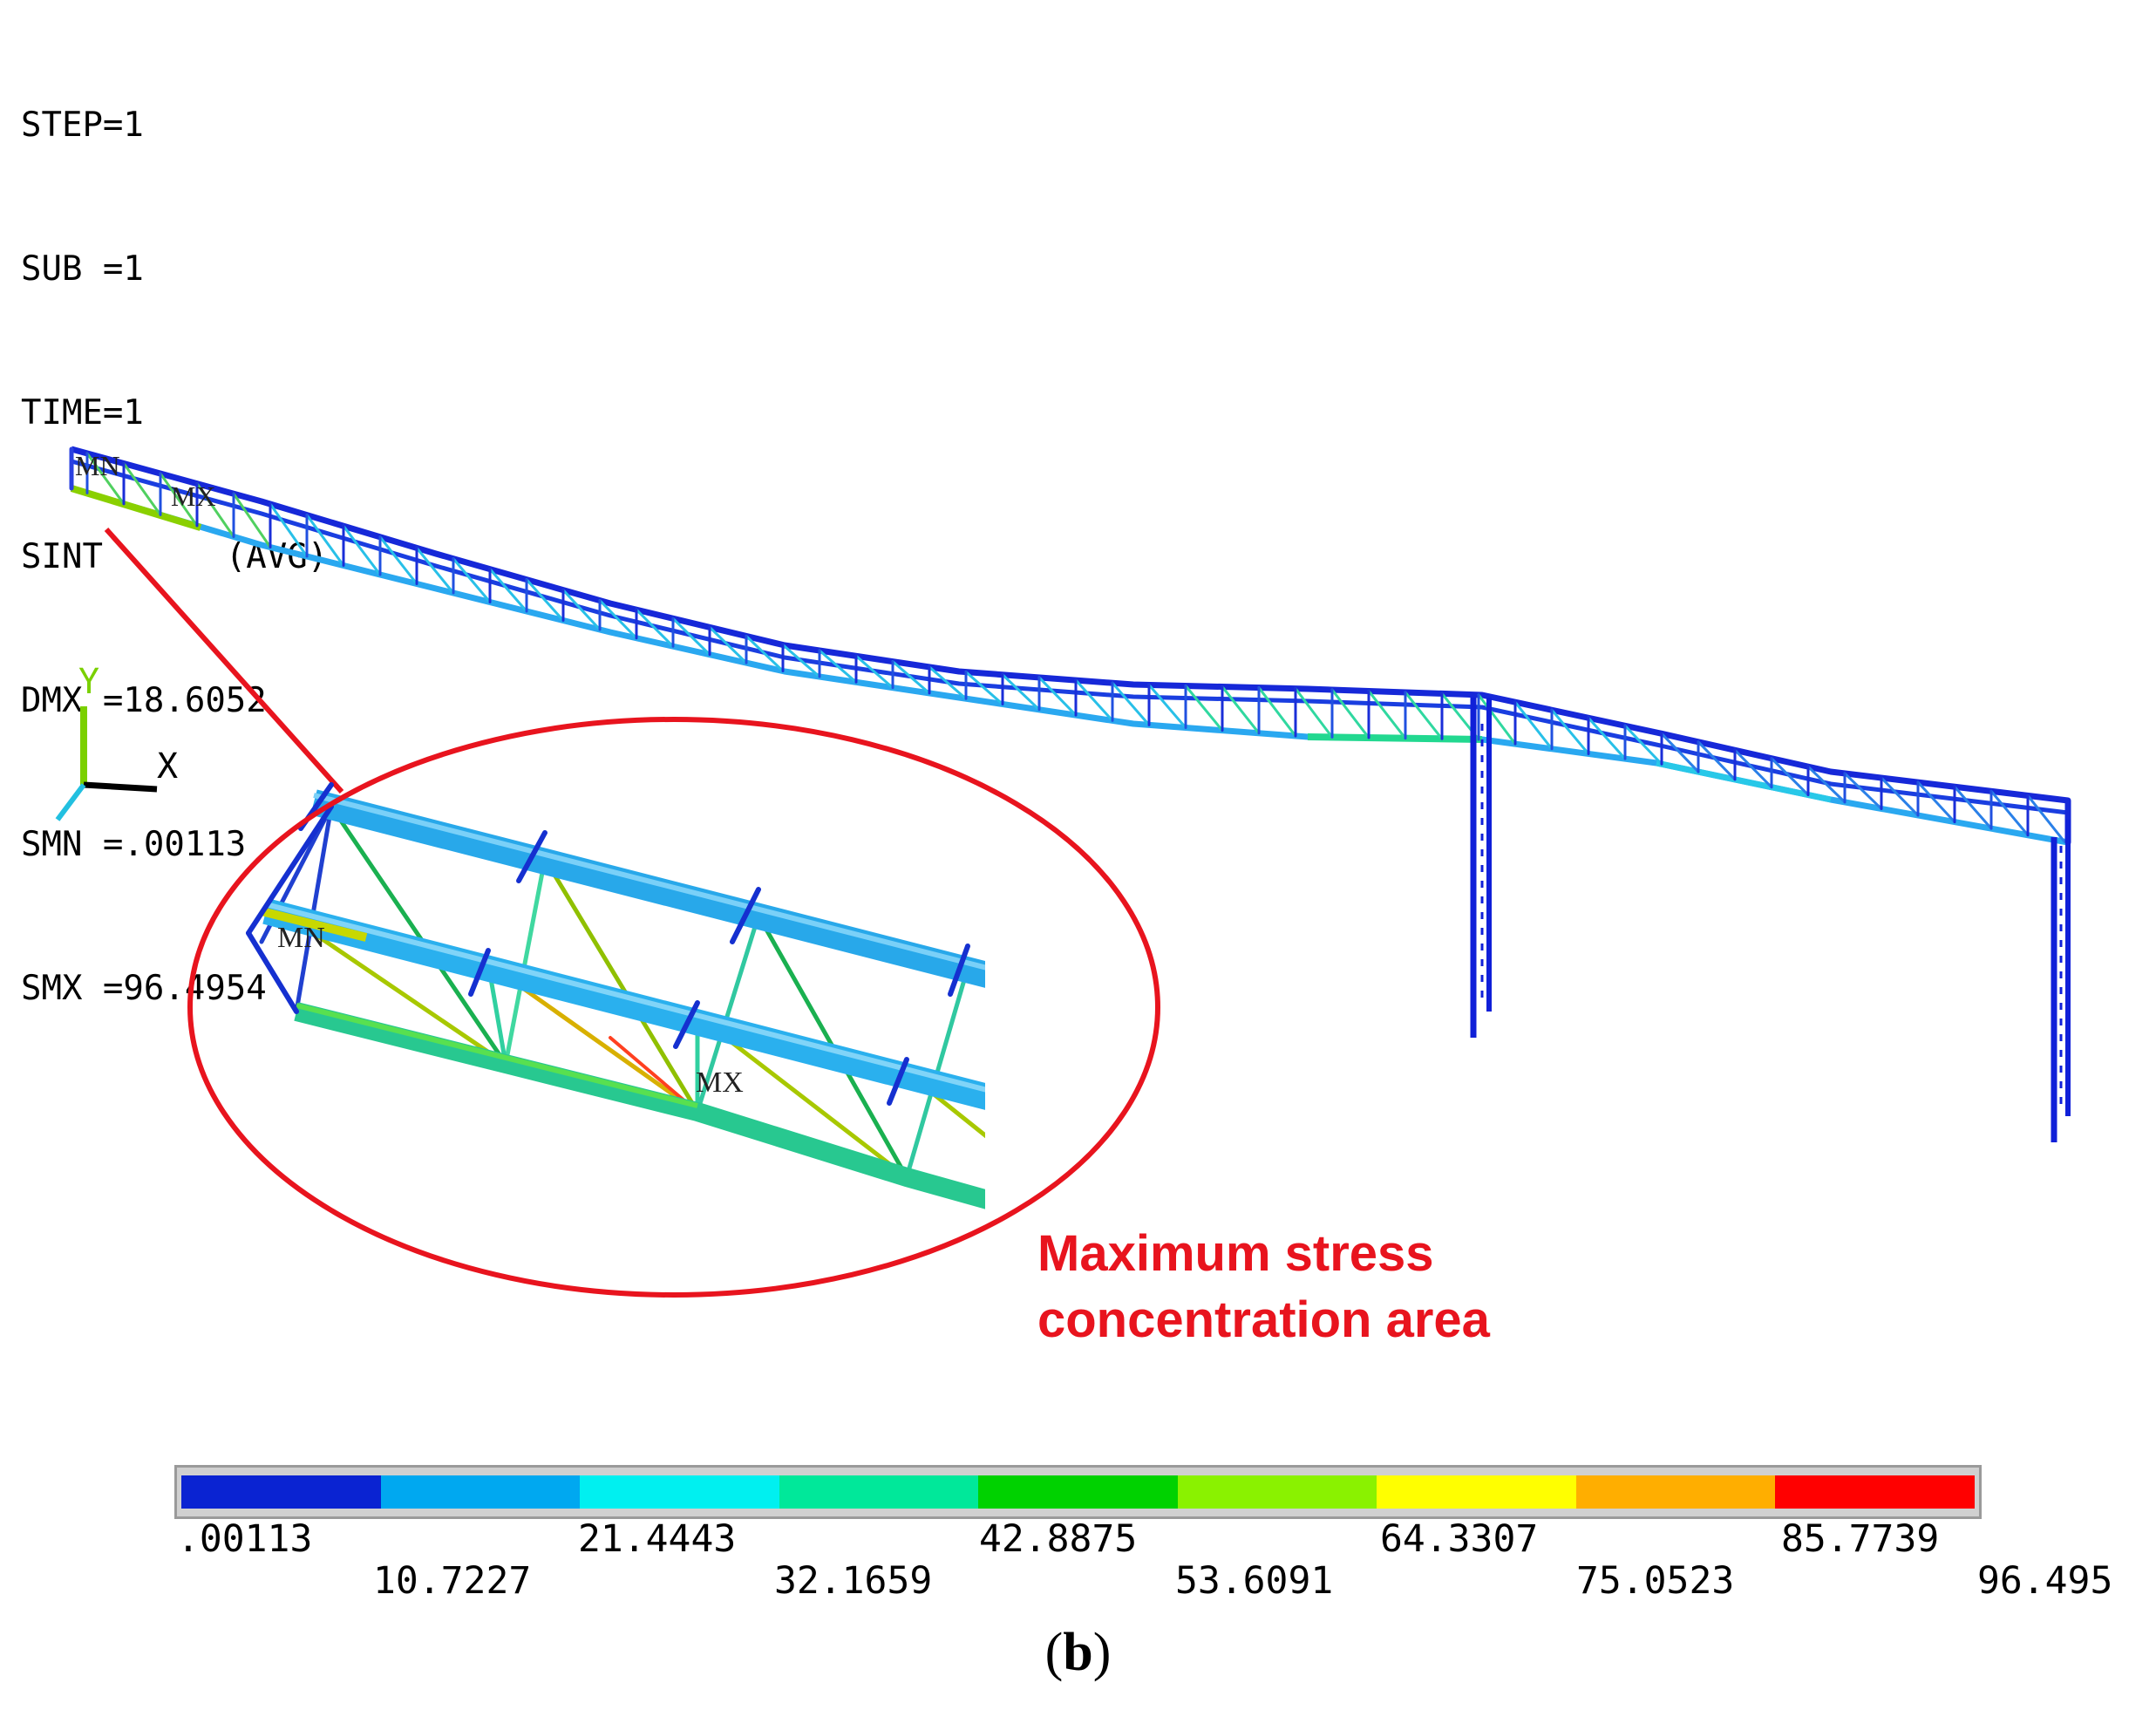  What do you see at coordinates (1263, 1287) in the screenshot?
I see `annotation-label: Maximum stress concentration area` at bounding box center [1263, 1287].